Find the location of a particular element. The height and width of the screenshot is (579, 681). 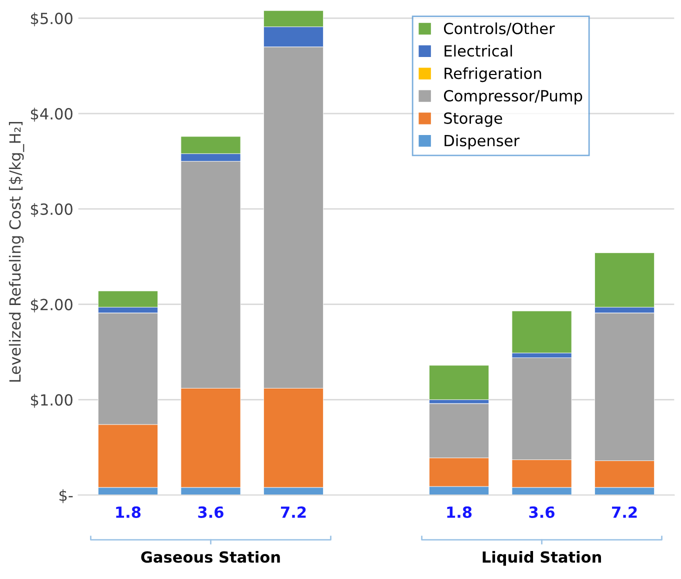

legend-label: Dispenser is located at coordinates (482, 142).